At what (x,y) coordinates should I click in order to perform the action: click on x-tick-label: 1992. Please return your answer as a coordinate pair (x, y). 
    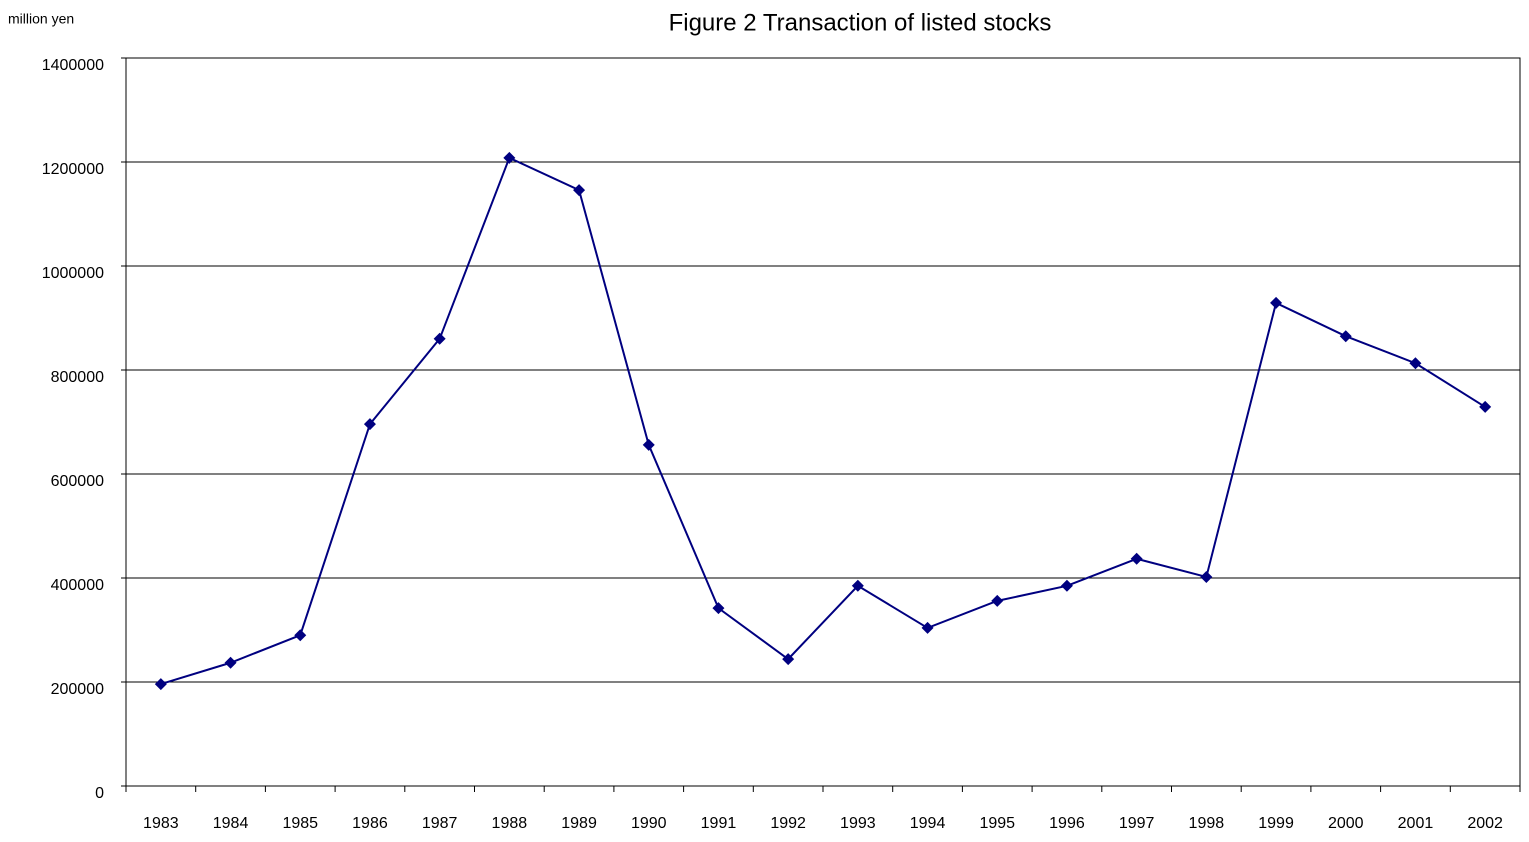
    Looking at the image, I should click on (788, 823).